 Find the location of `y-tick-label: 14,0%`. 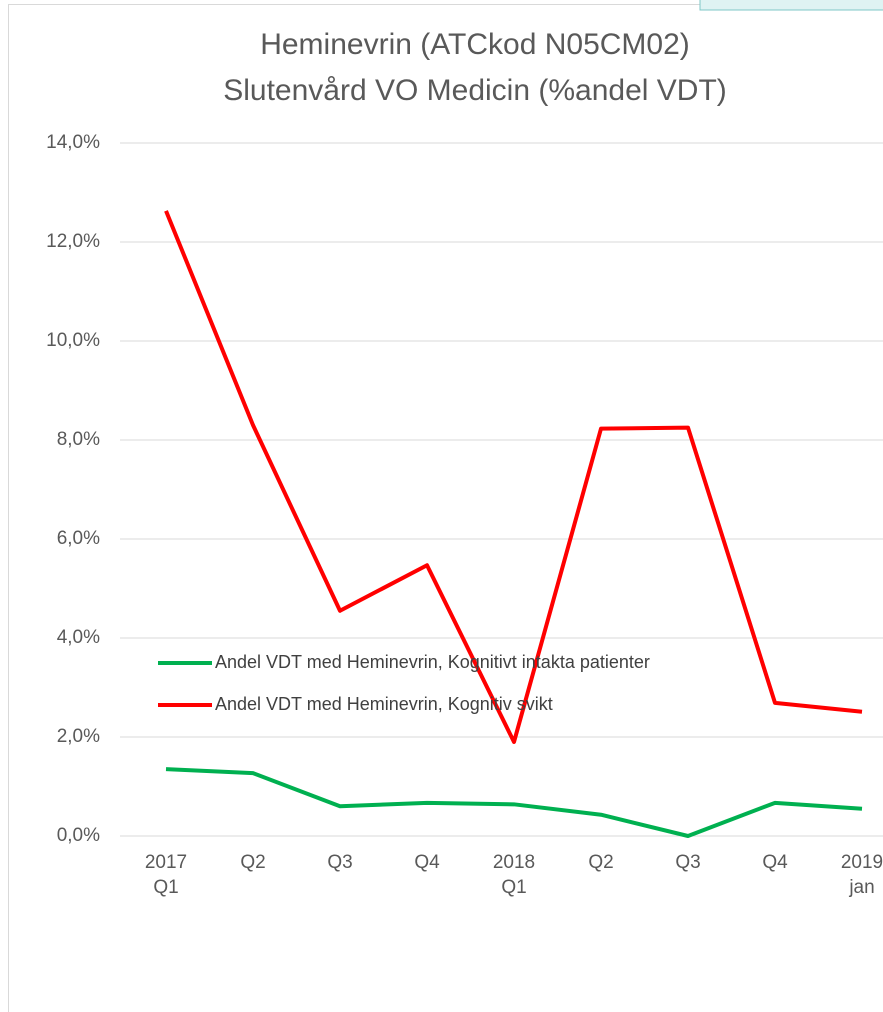

y-tick-label: 14,0% is located at coordinates (73, 142).